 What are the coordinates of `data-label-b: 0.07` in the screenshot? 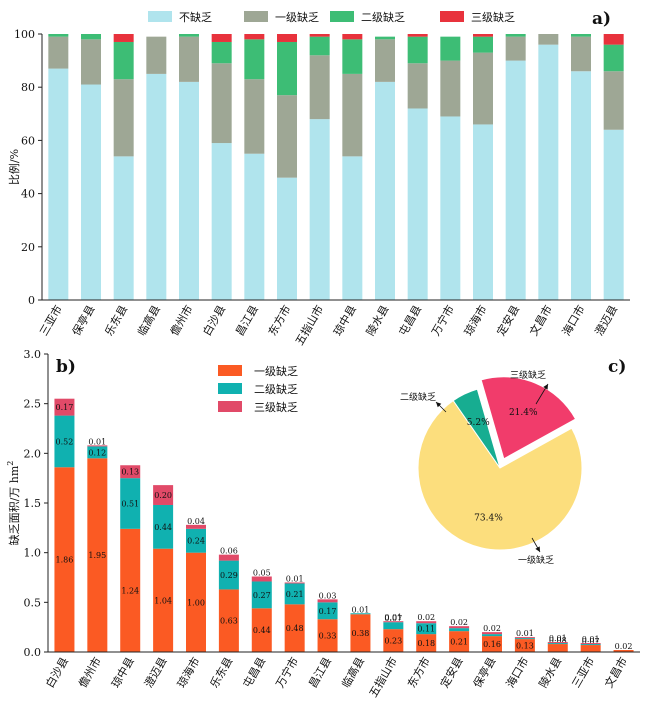 It's located at (591, 641).